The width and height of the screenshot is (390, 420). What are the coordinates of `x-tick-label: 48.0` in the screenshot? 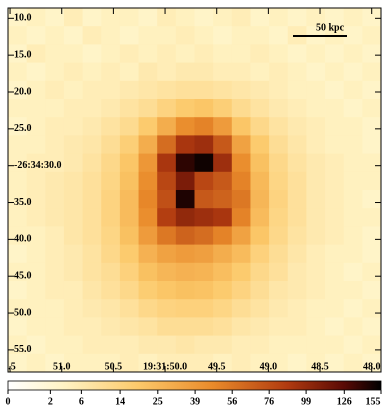 It's located at (372, 366).